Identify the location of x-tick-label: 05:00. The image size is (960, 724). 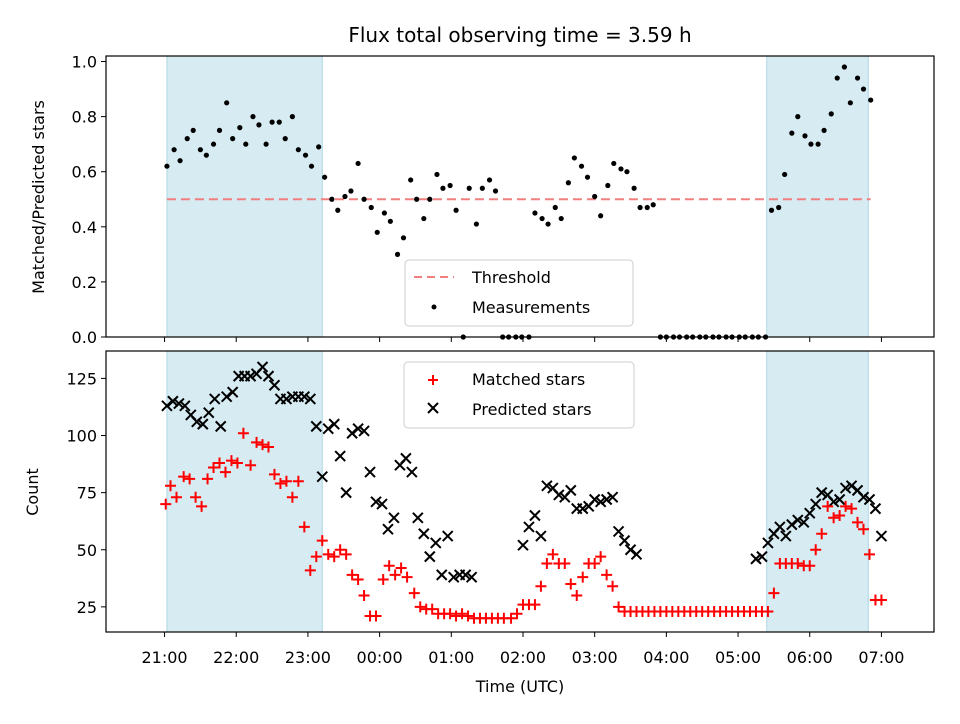
(738, 657).